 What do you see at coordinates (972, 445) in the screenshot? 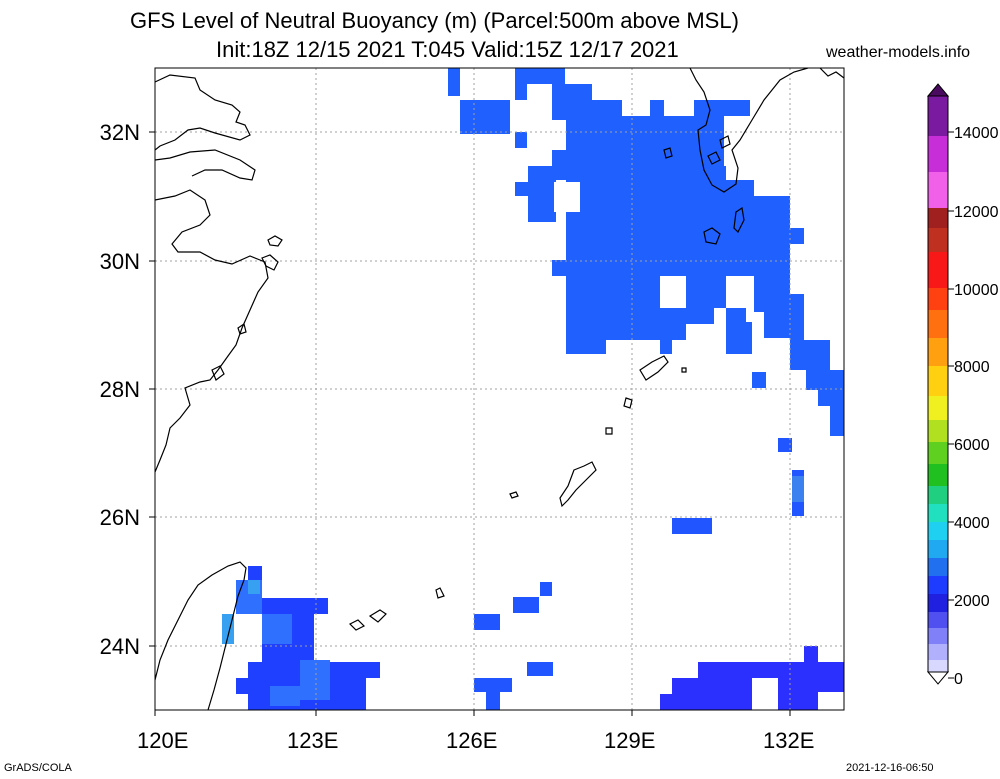
I see `colorbar-label-6000: 6000` at bounding box center [972, 445].